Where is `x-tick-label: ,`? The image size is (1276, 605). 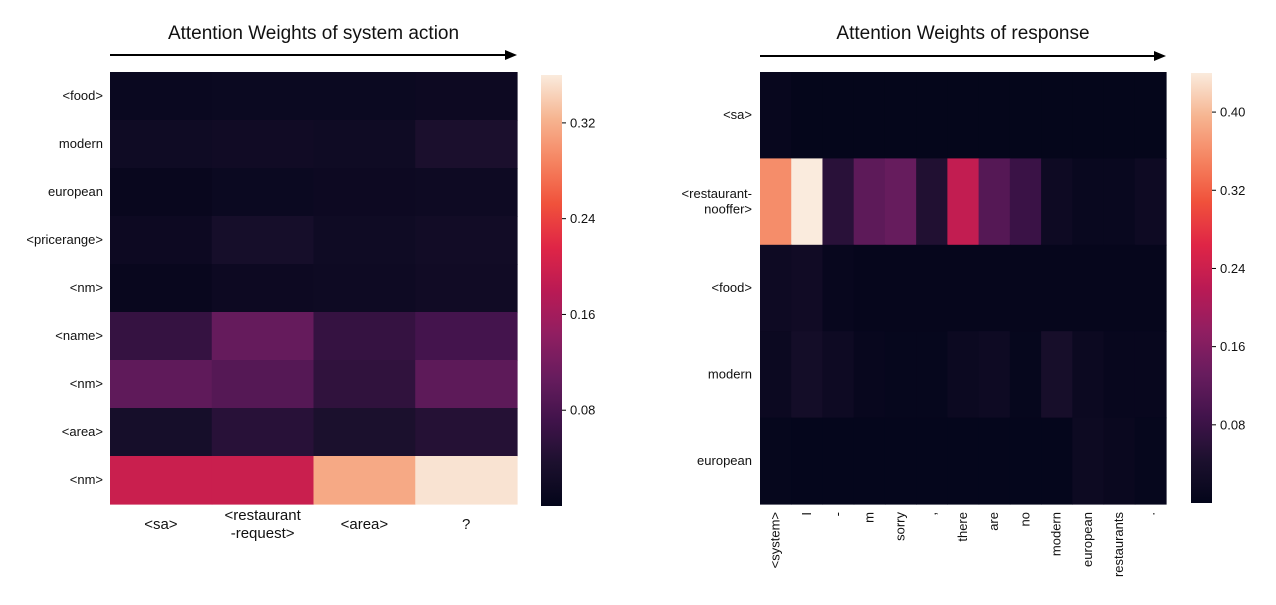 x-tick-label: , is located at coordinates (931, 514).